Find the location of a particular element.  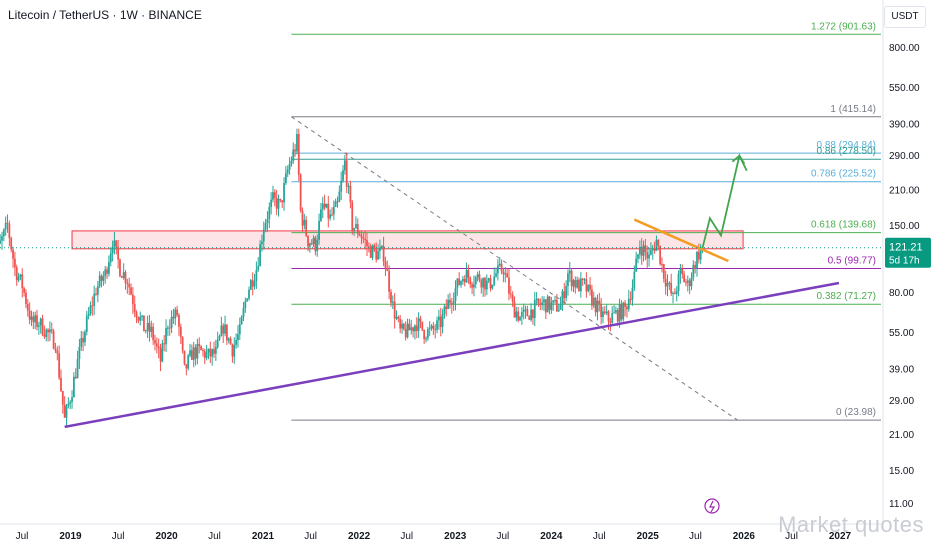

price-tag-countdown: 5d 17h is located at coordinates (904, 261).